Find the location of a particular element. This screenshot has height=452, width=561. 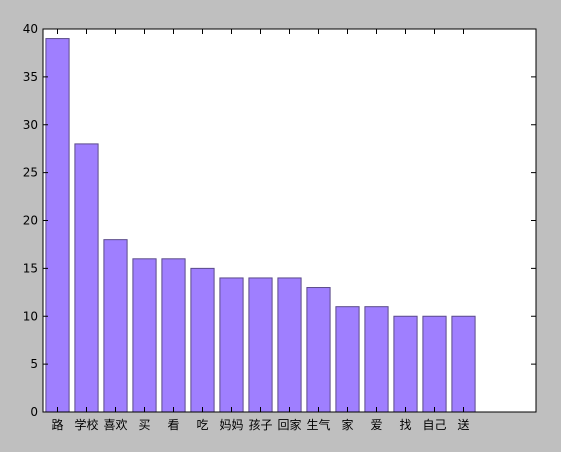

xtick-label: 送 is located at coordinates (463, 424).